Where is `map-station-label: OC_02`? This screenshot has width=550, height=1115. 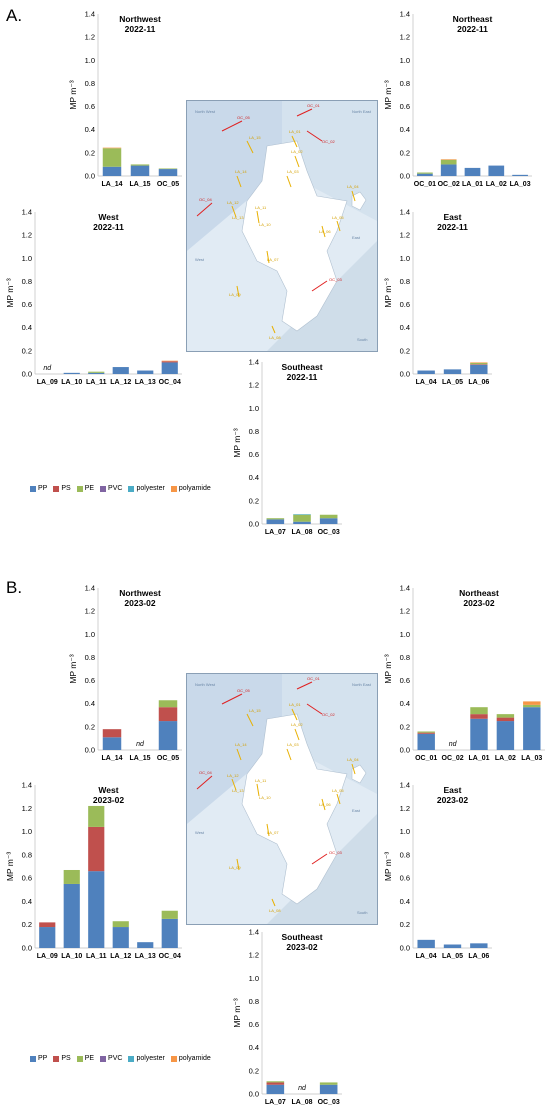
map-station-label: OC_02 is located at coordinates (328, 714).